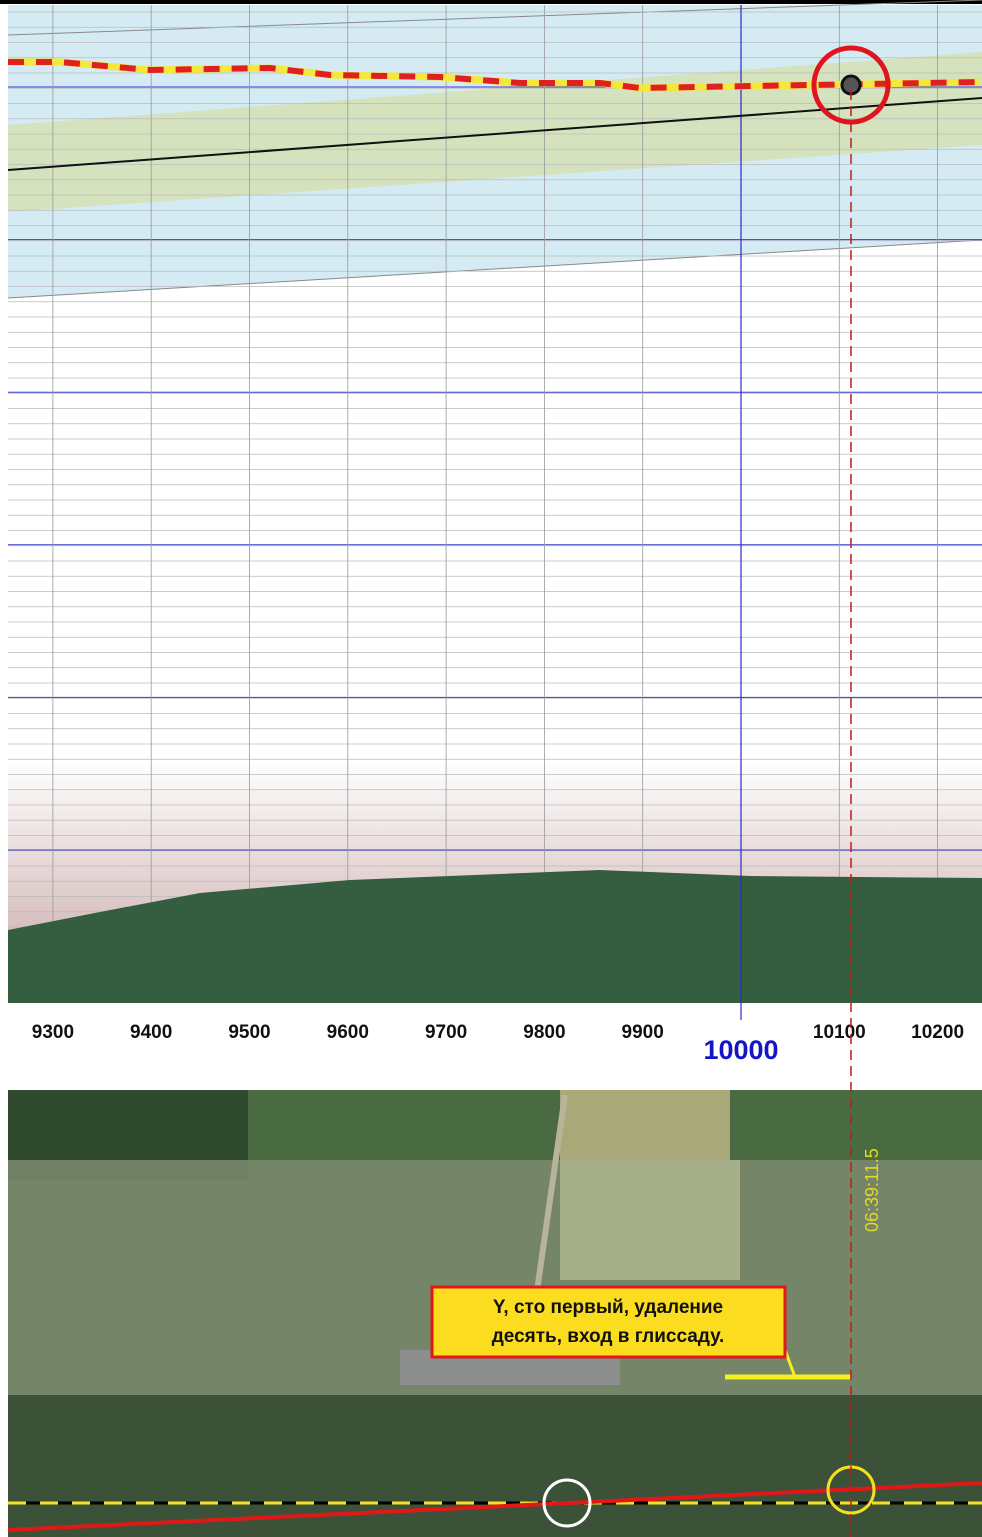 The image size is (982, 1537). I want to click on marker, so click(567, 1503).